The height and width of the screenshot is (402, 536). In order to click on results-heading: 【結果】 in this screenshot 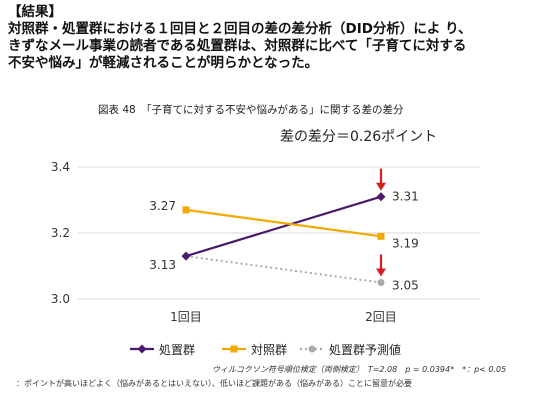, I will do `click(35, 12)`.